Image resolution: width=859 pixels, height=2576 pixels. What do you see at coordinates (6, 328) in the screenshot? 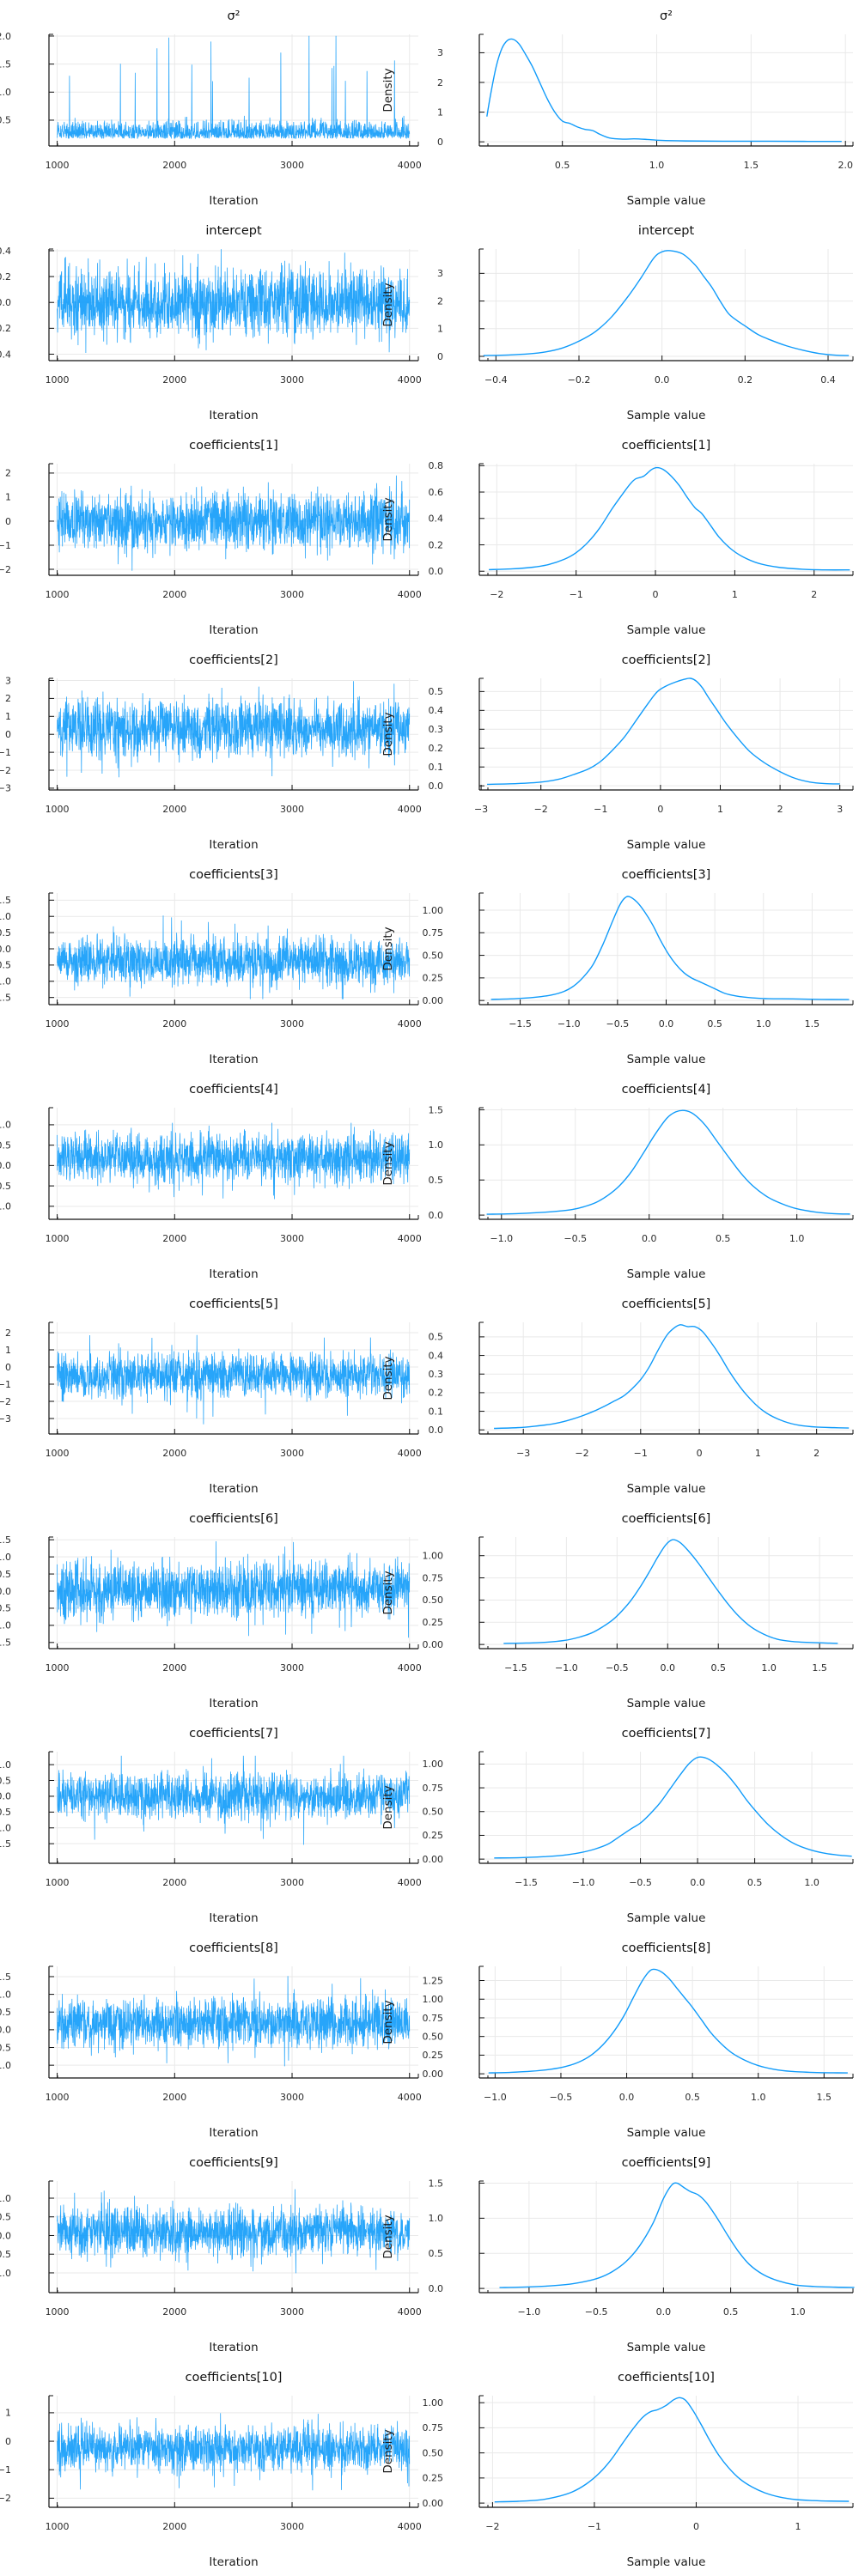
I see `y-tick-label: −0.2` at bounding box center [6, 328].